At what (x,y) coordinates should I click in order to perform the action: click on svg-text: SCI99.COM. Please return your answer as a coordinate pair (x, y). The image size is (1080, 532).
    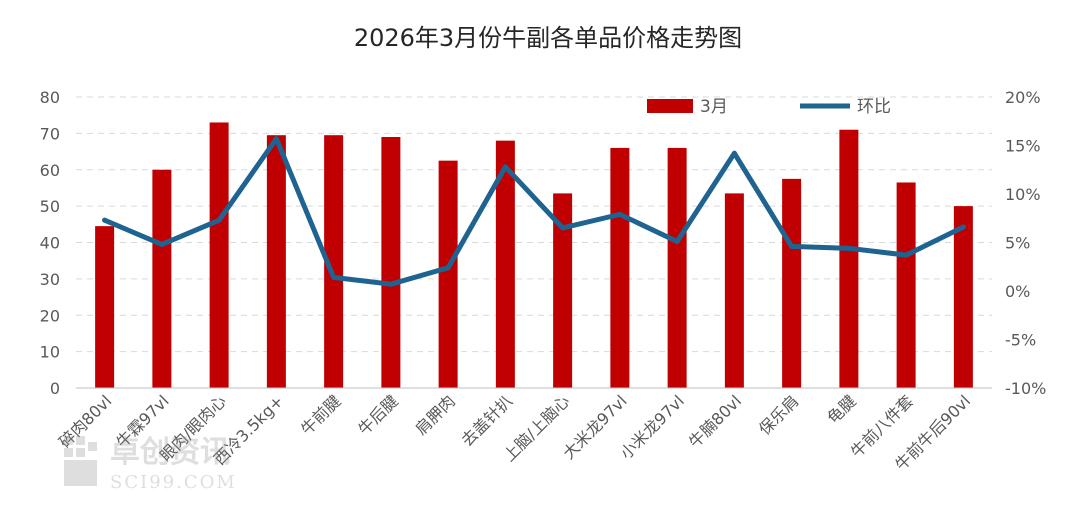
    Looking at the image, I should click on (173, 482).